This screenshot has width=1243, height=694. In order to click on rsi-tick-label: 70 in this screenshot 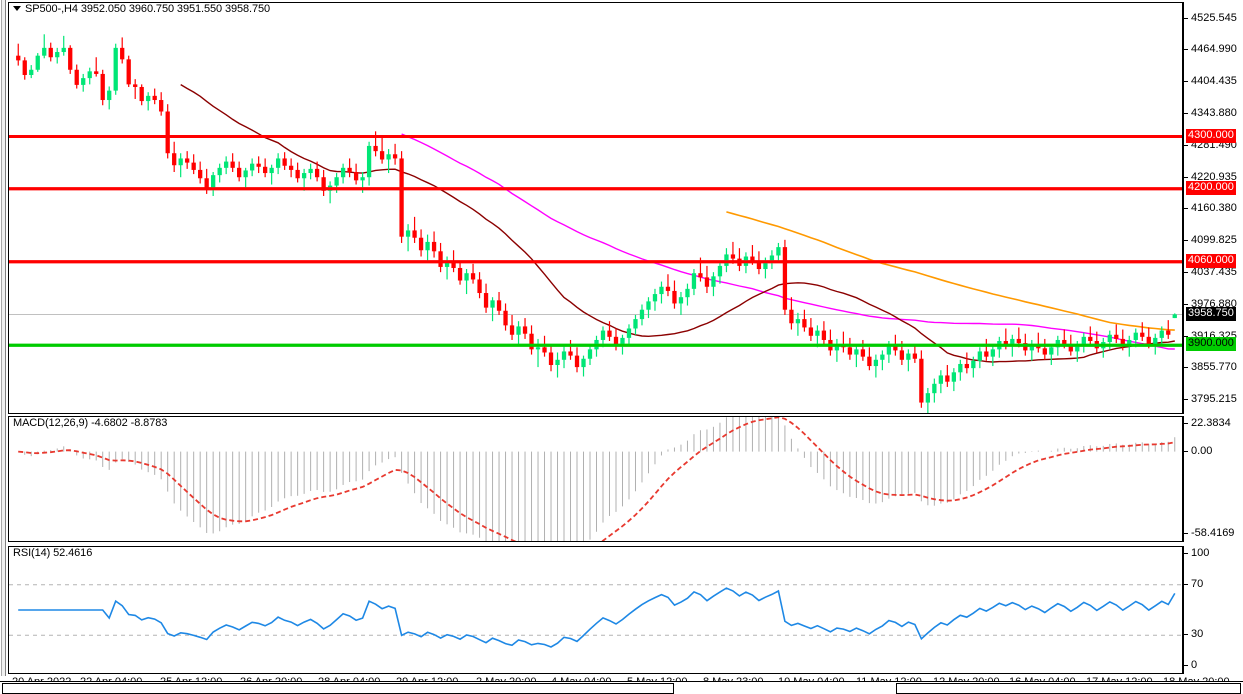, I will do `click(1197, 583)`.